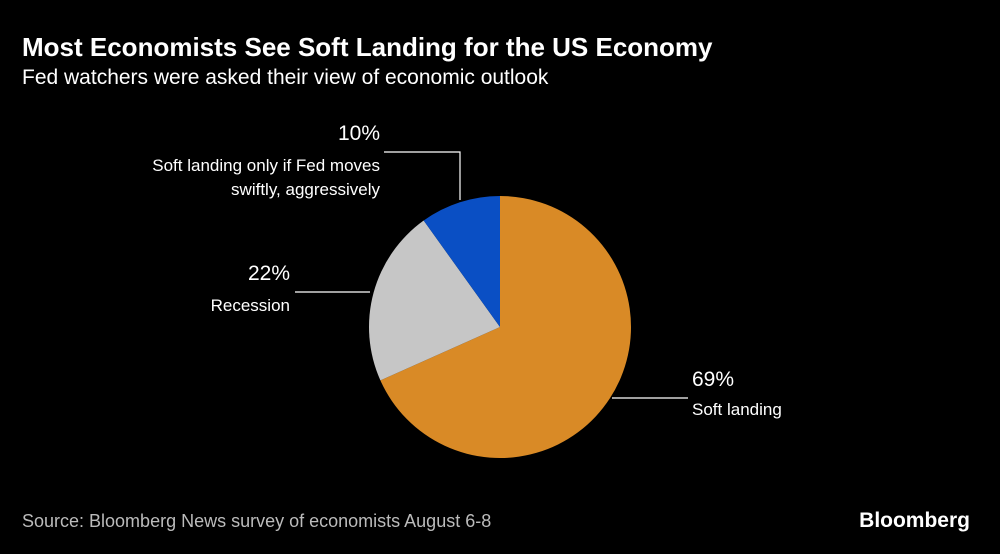 Image resolution: width=1000 pixels, height=554 pixels. What do you see at coordinates (713, 379) in the screenshot?
I see `value-label: 69%` at bounding box center [713, 379].